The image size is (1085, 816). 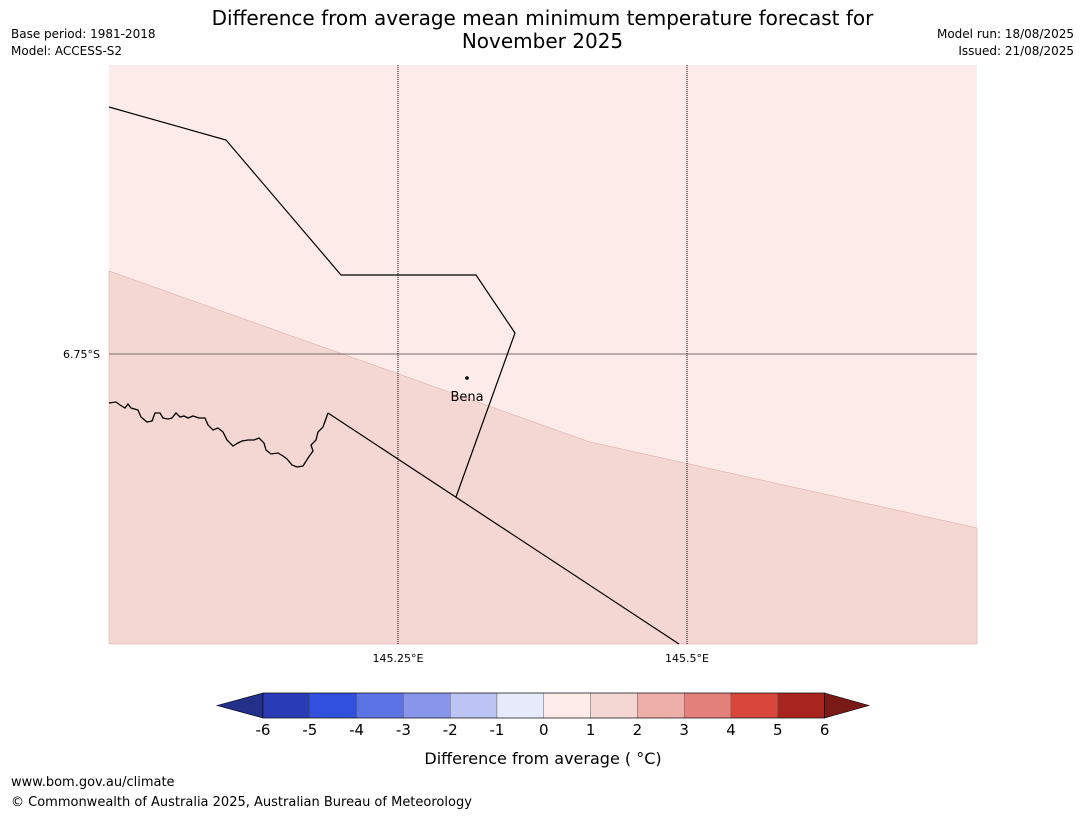 I want to click on latitude-label: 6.75°S, so click(x=81, y=354).